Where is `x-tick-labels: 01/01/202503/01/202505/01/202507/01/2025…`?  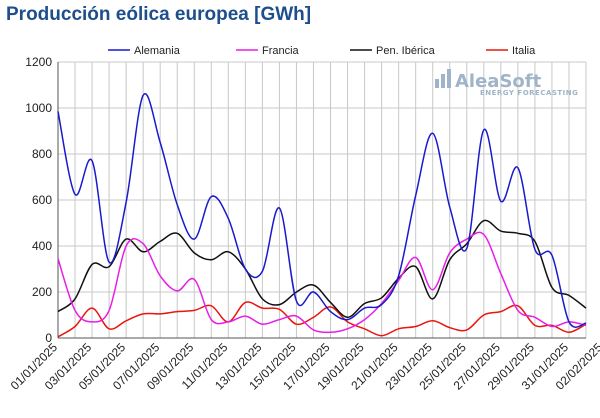
x-tick-labels: 01/01/202503/01/202505/01/202507/01/2025… is located at coordinates (304, 366).